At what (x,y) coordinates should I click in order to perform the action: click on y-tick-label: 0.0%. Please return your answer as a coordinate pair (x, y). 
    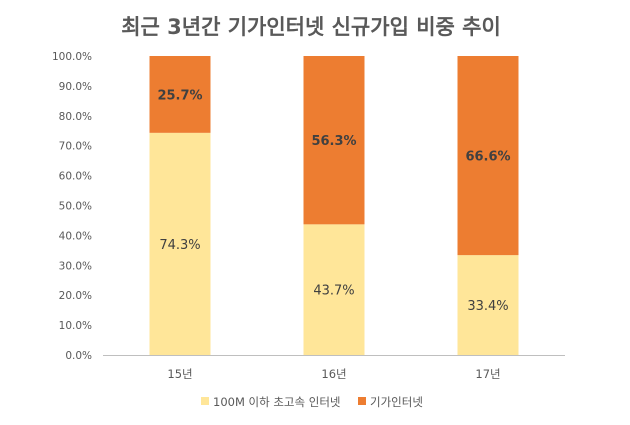
    Looking at the image, I should click on (78, 356).